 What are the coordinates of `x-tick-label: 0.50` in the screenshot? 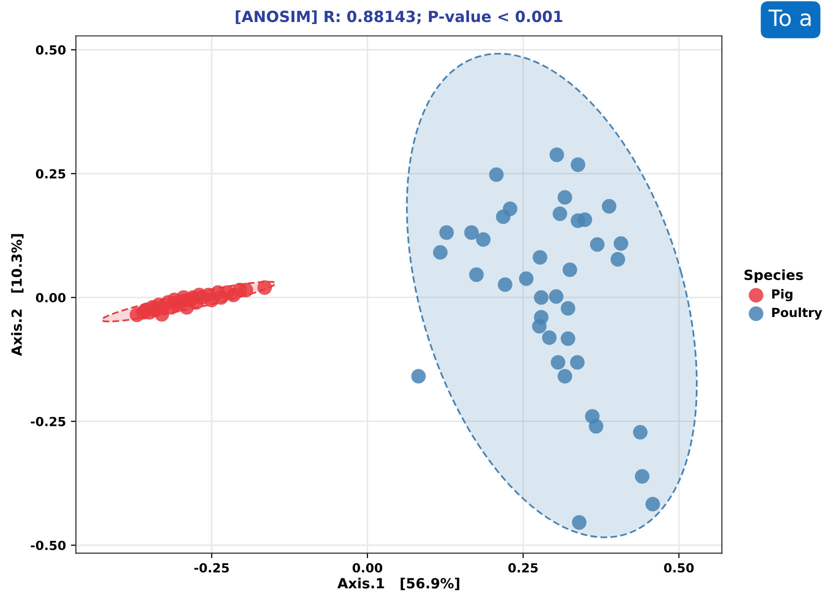 It's located at (679, 568).